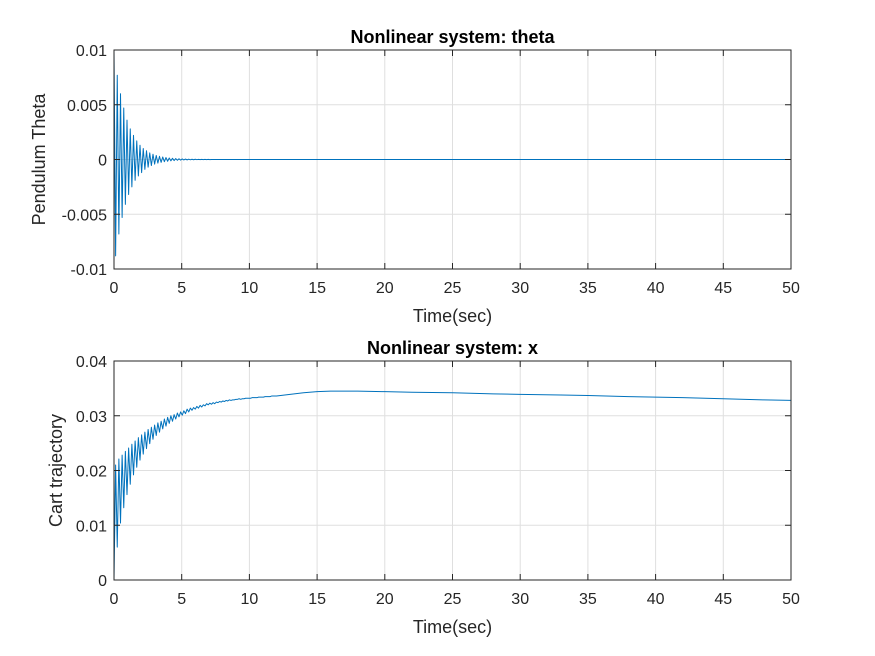 The height and width of the screenshot is (656, 875). What do you see at coordinates (452, 348) in the screenshot?
I see `chart-title: Nonlinear system: x` at bounding box center [452, 348].